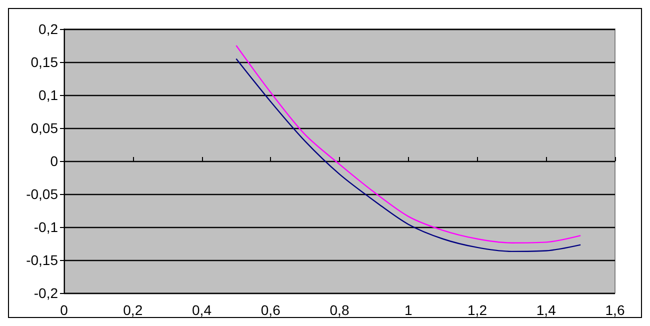 This screenshot has height=326, width=650. I want to click on x-tick-label: 0,6, so click(270, 310).